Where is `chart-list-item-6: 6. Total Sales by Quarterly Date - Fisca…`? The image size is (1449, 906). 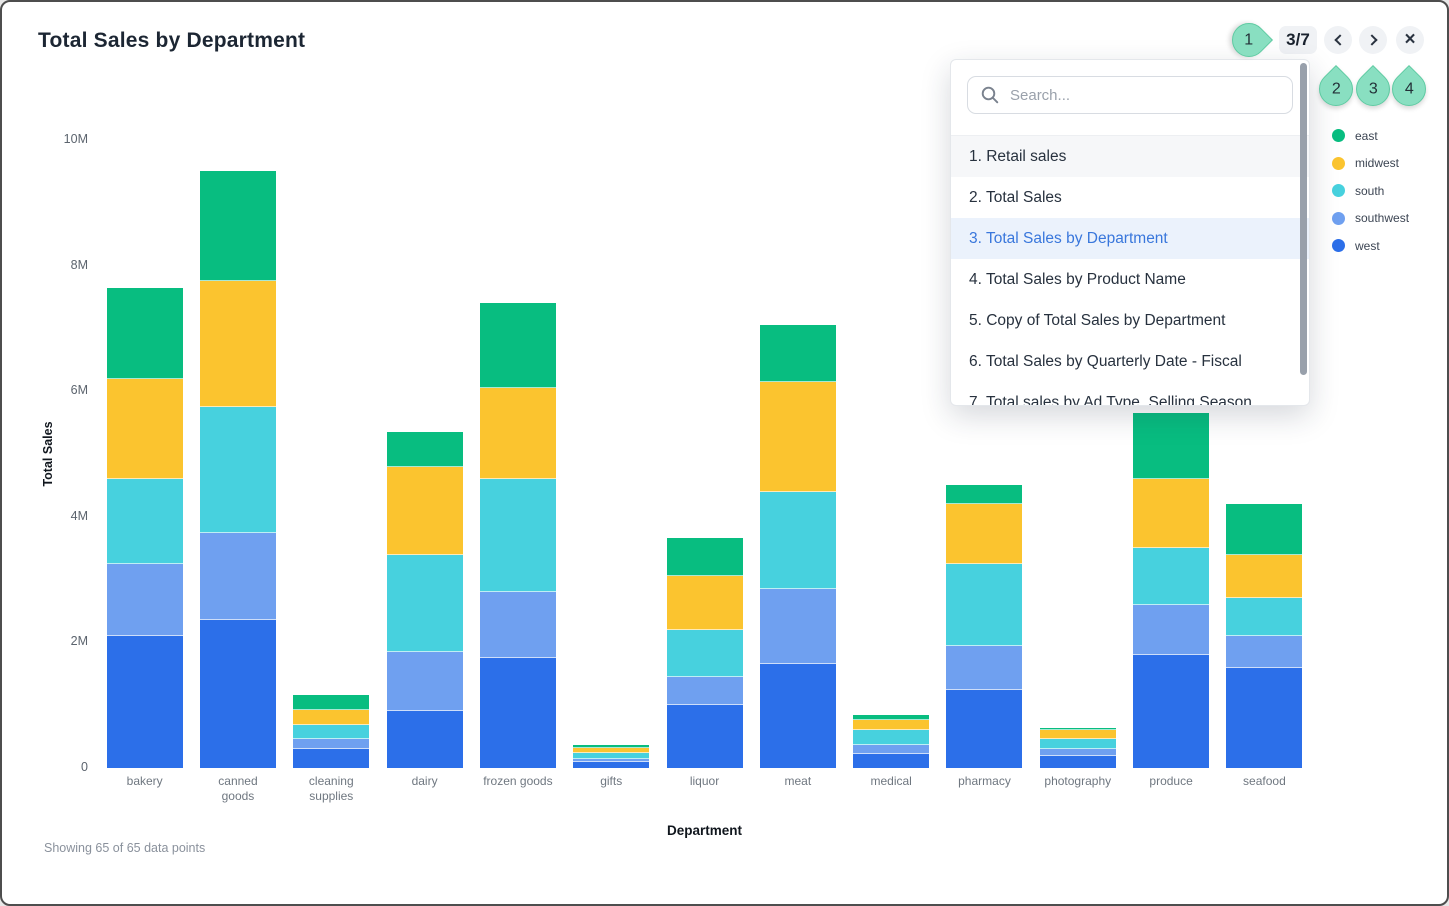
chart-list-item-6: 6. Total Sales by Quarterly Date - Fisca… is located at coordinates (1105, 361).